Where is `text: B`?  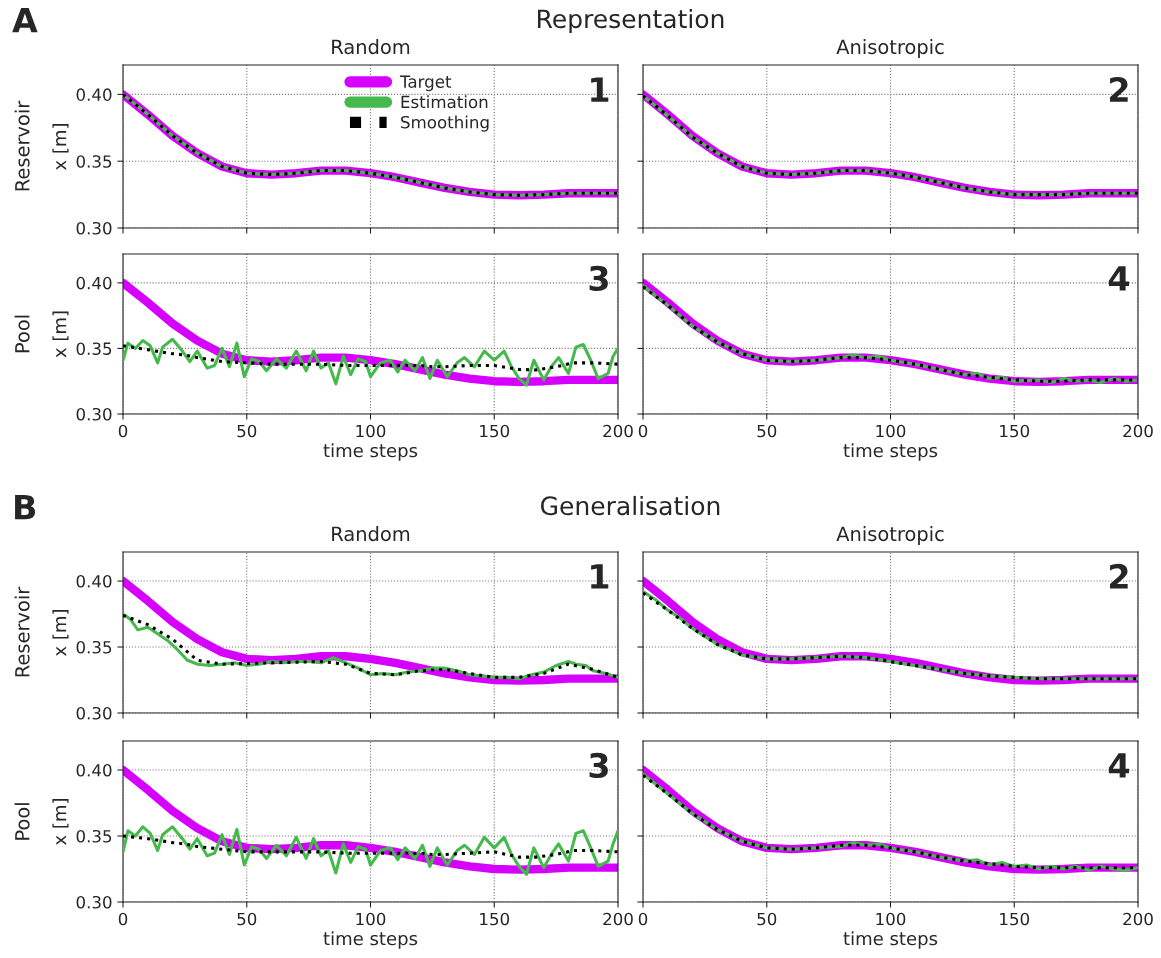 text: B is located at coordinates (25, 507).